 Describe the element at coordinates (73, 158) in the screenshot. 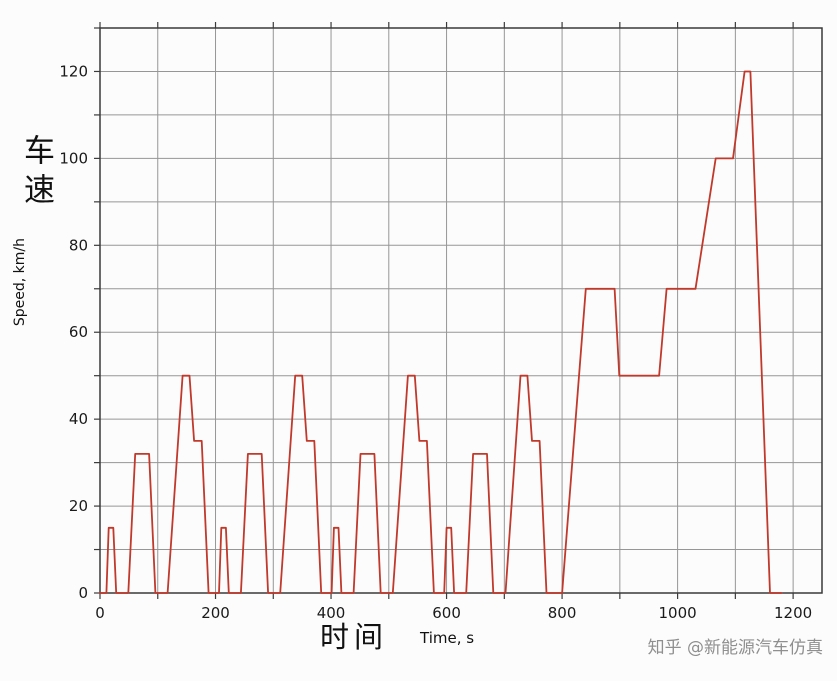

I see `y-tick-label: 100` at that location.